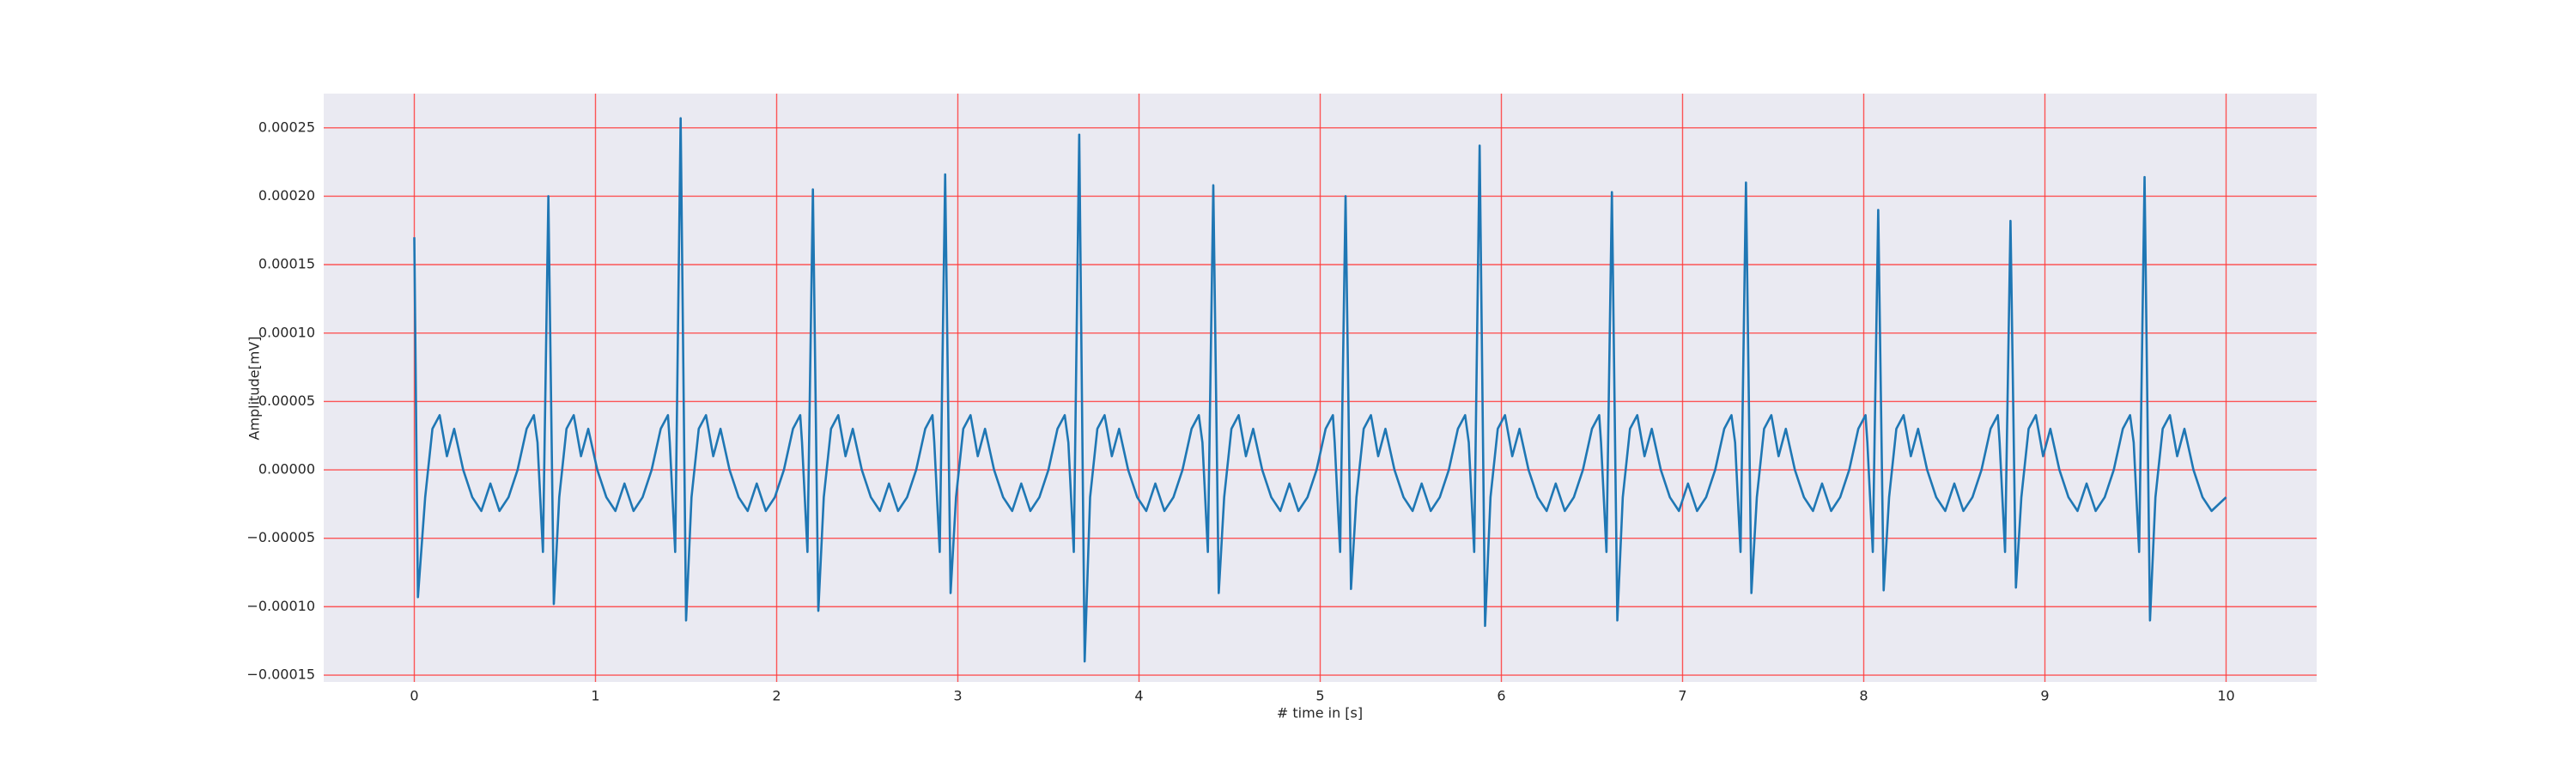  What do you see at coordinates (2225, 696) in the screenshot?
I see `x-tick-label: 10` at bounding box center [2225, 696].